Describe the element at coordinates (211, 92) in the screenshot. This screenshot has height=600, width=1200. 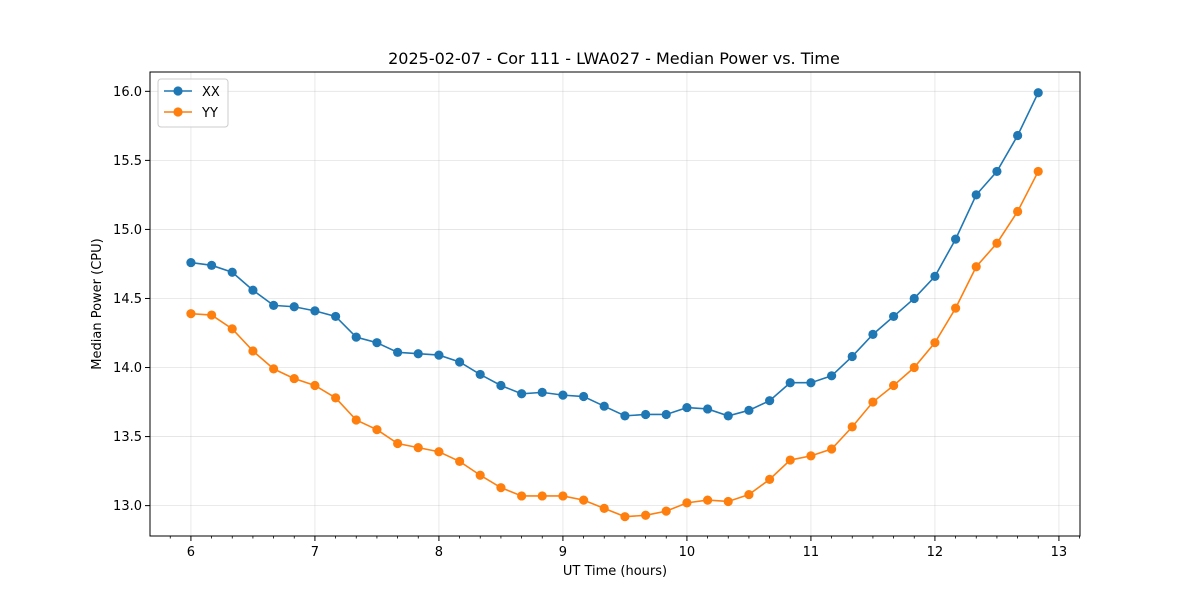
I see `legend-label: XX` at that location.